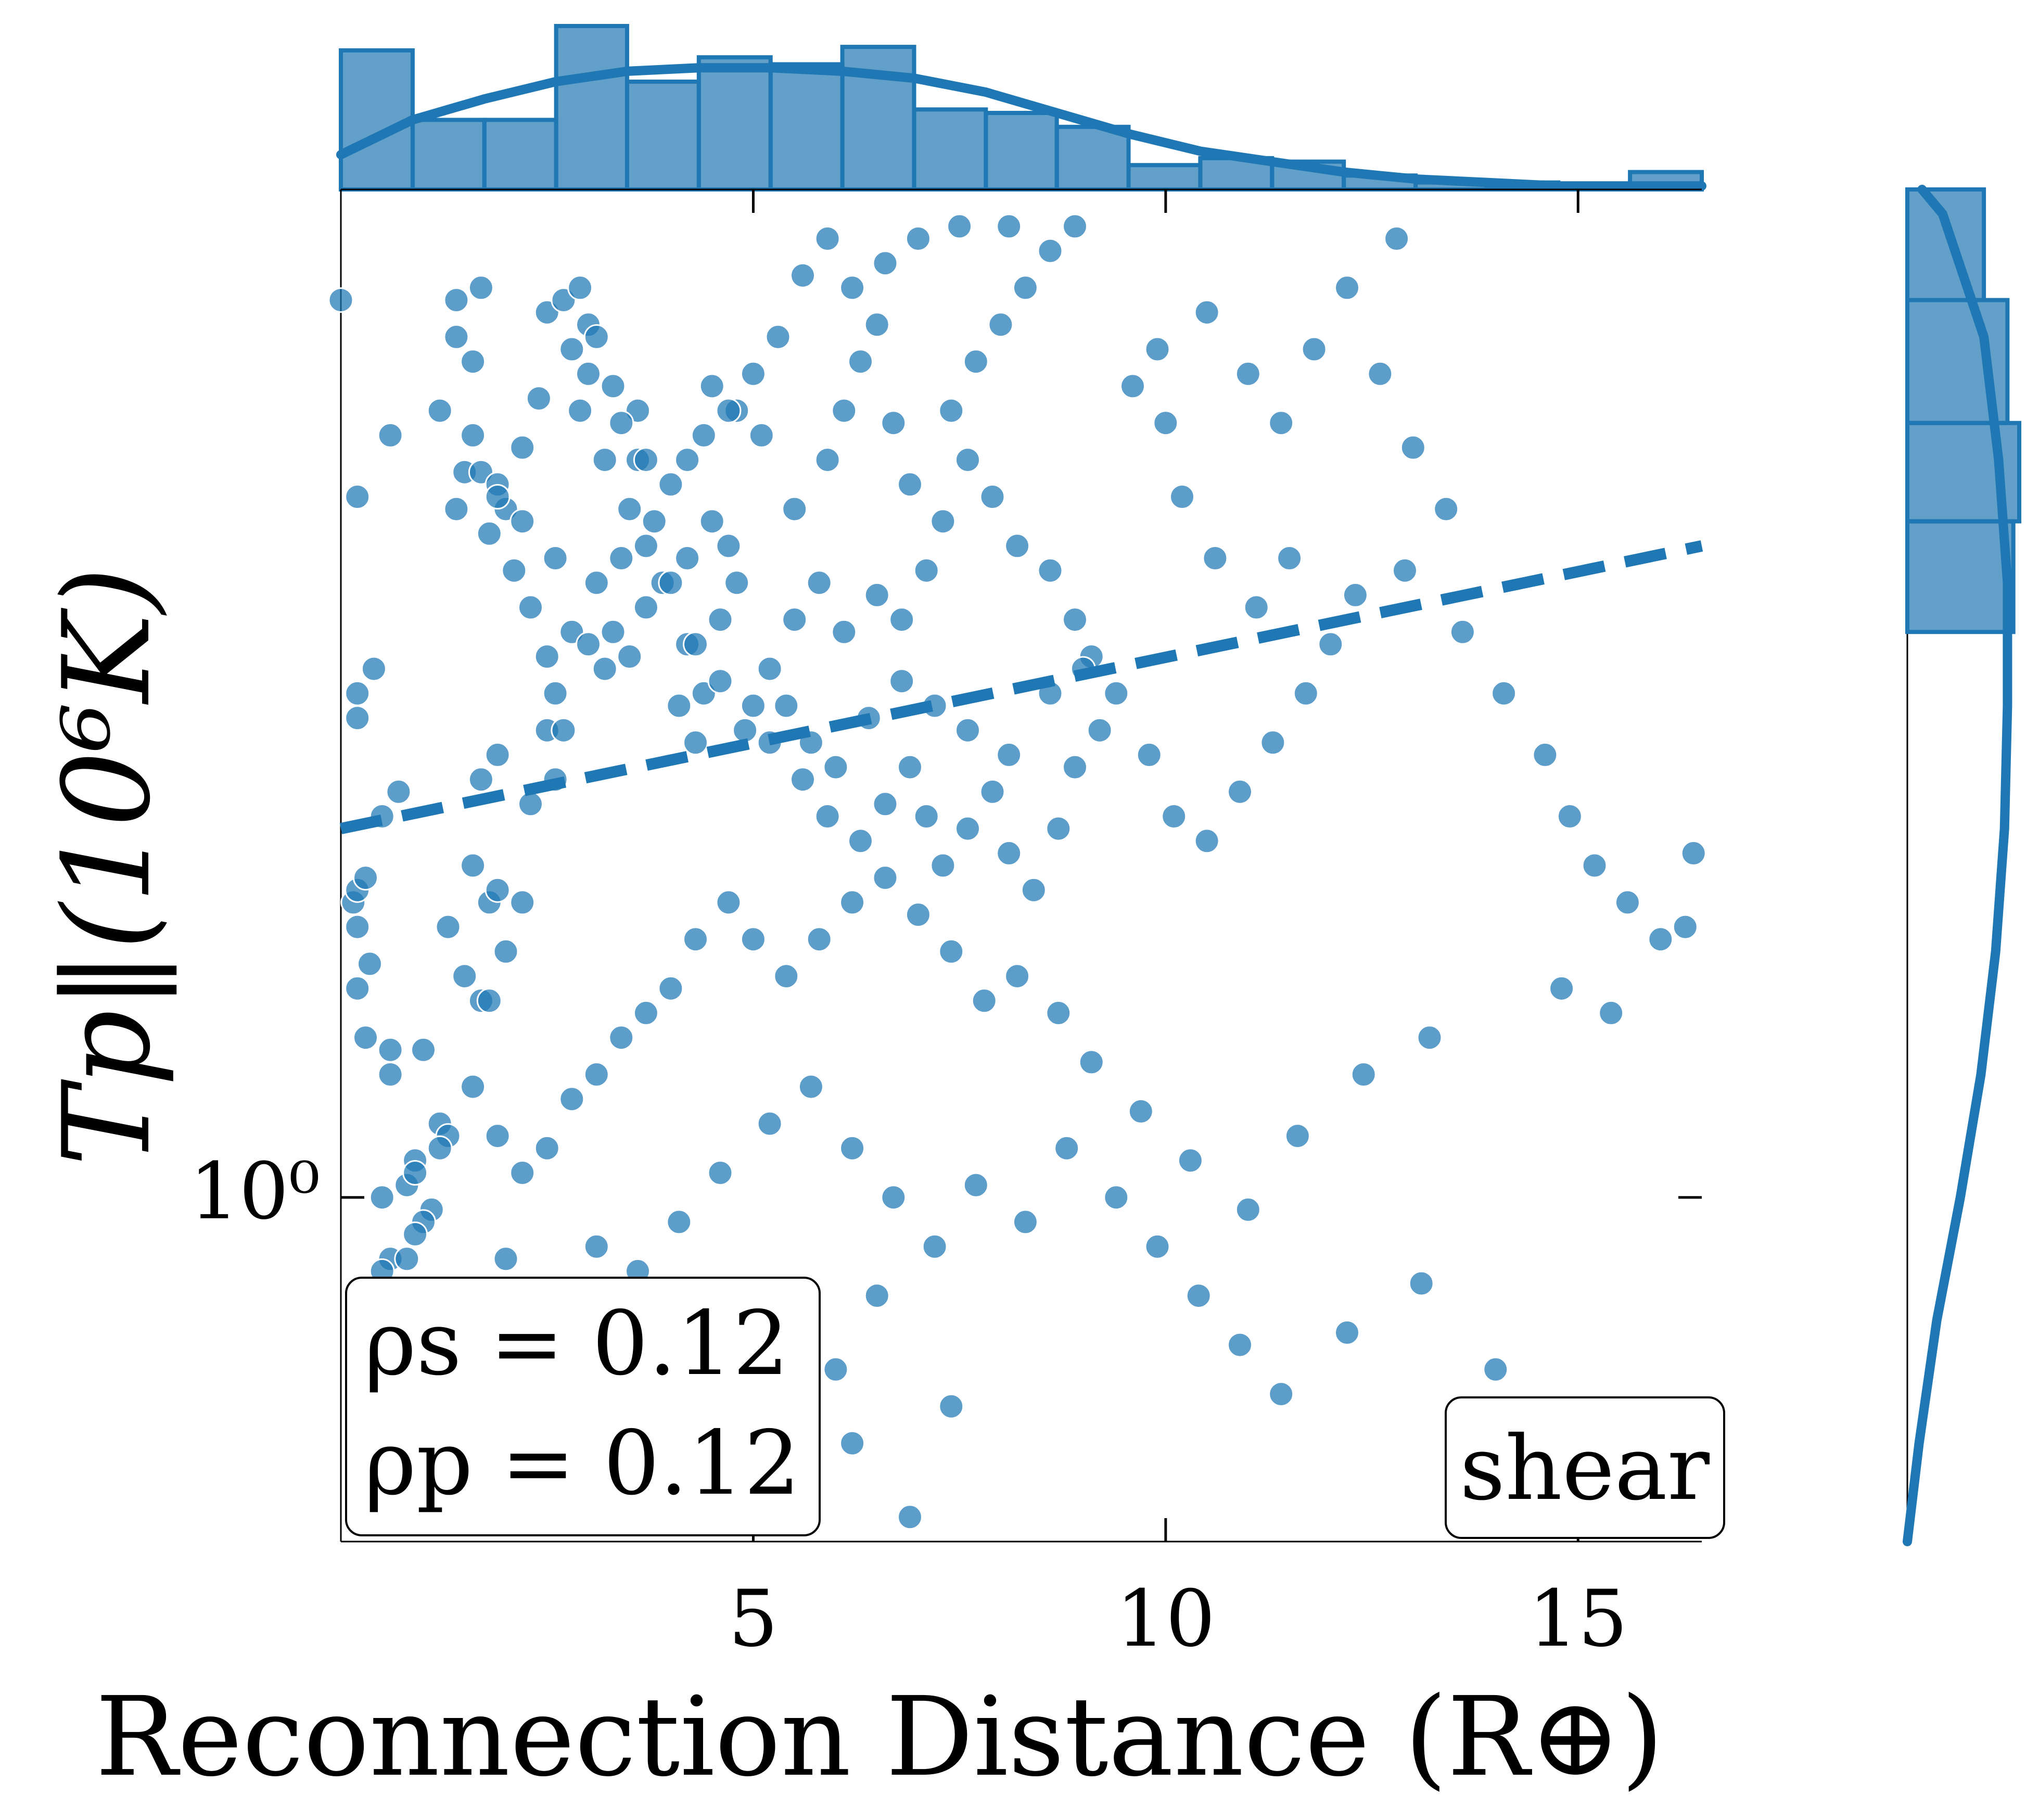  I want to click on label-text: shear, so click(1585, 1468).